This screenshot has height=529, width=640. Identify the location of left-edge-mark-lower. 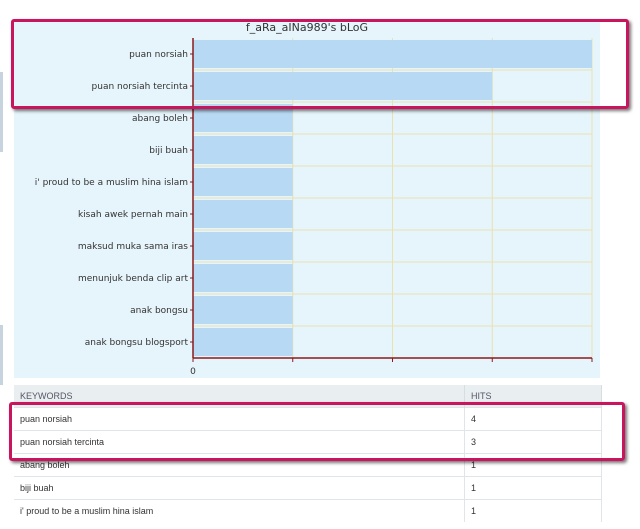
(1, 355).